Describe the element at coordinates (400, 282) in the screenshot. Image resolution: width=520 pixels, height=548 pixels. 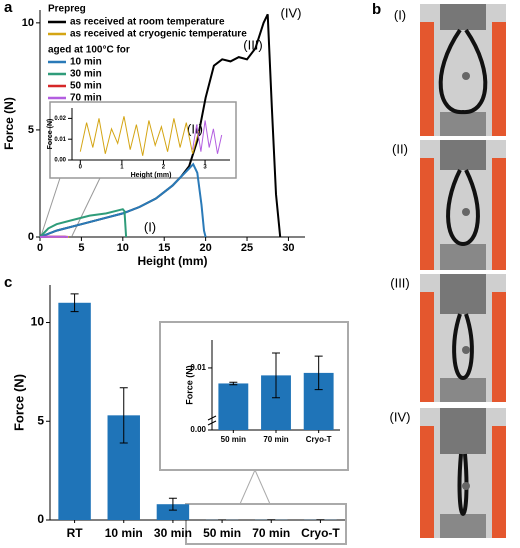
I see `photo-label: (III)` at that location.